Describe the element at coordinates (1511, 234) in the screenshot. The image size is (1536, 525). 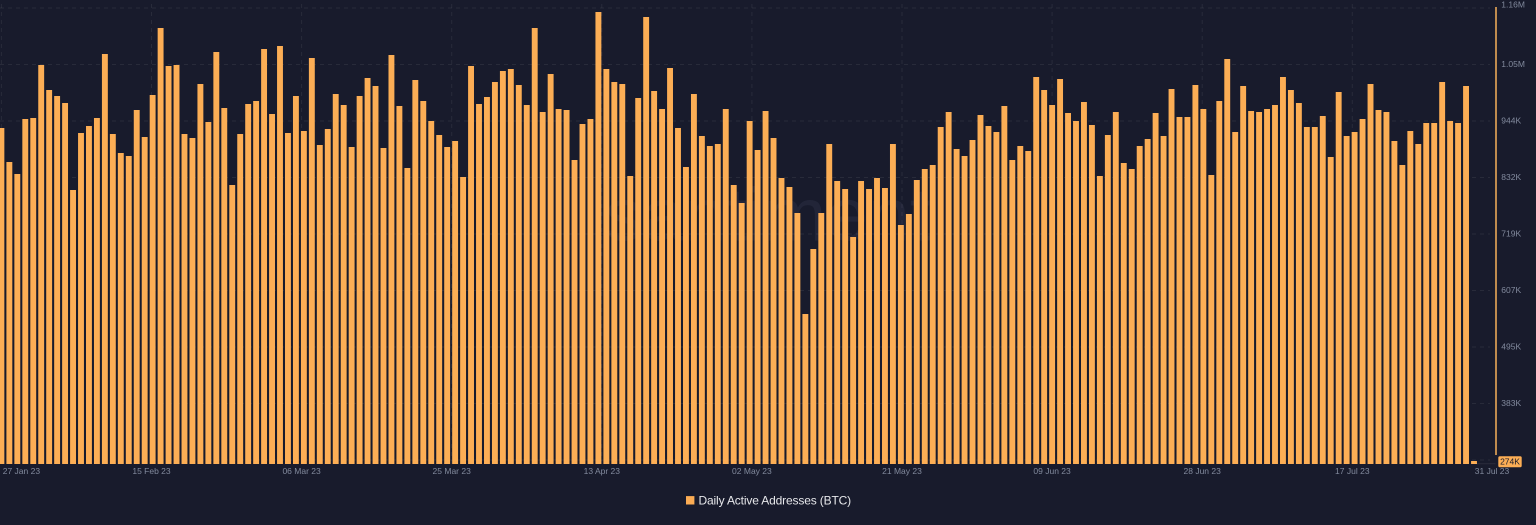
I see `svg-text: 719K` at that location.